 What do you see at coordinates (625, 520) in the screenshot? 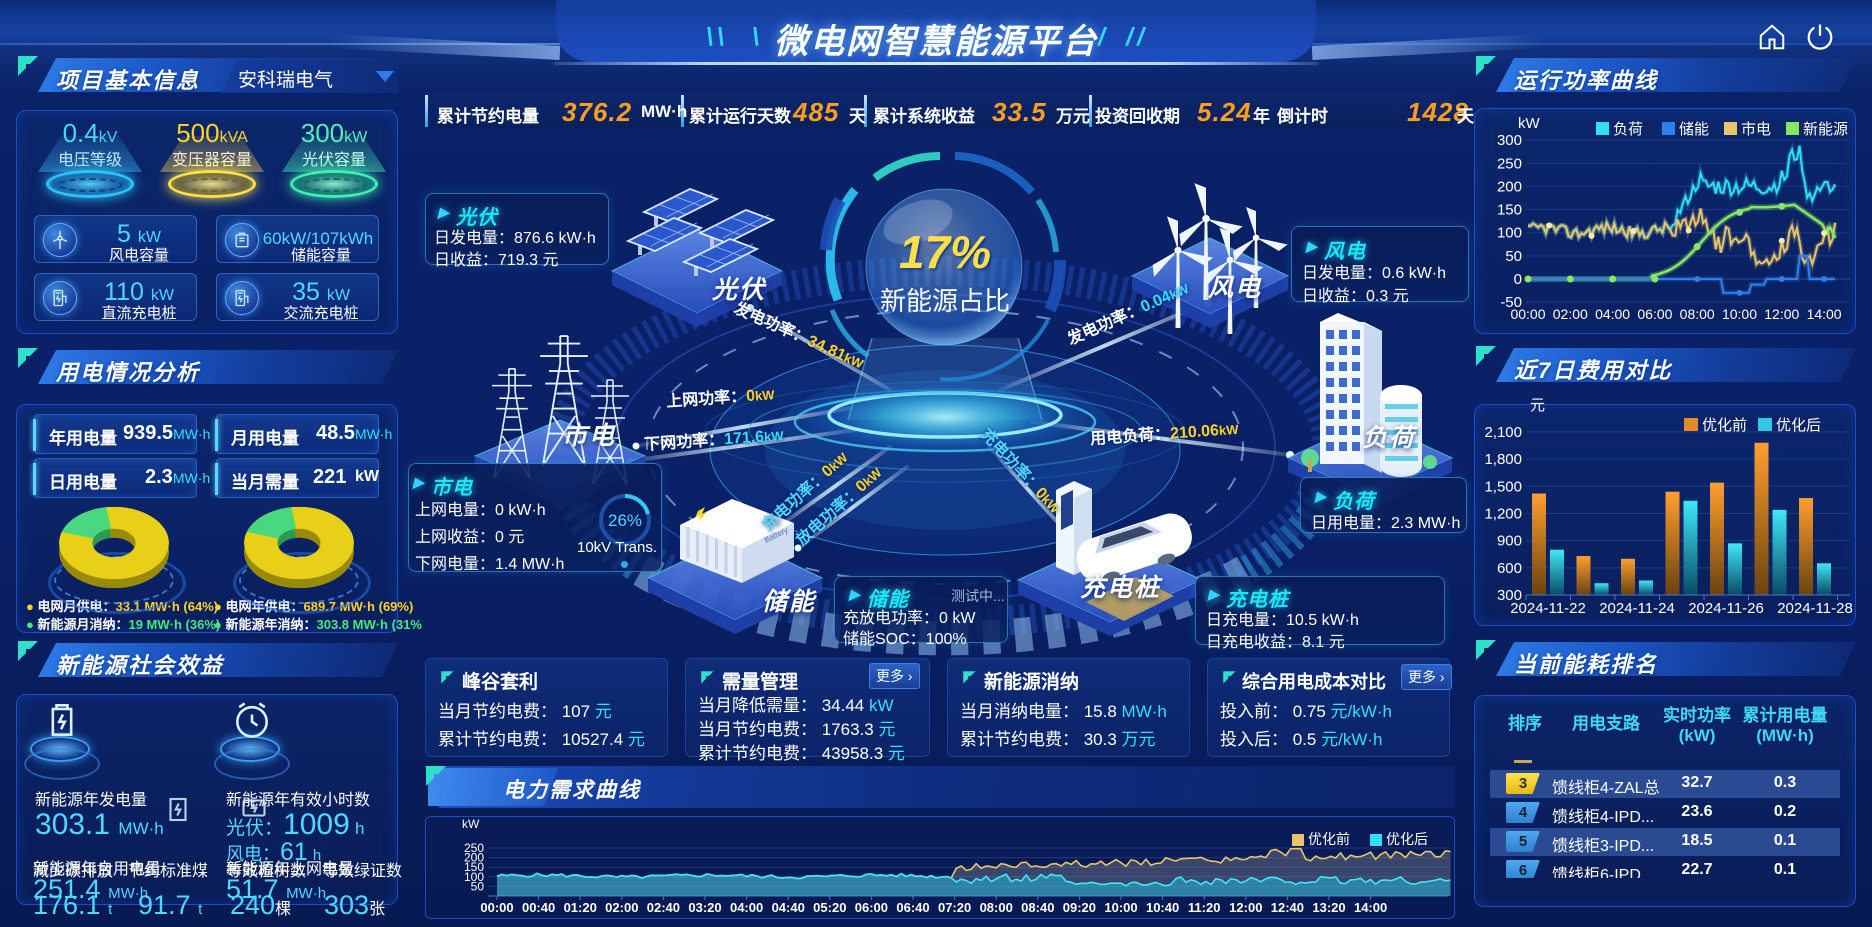
I see `svg-text: 26%` at bounding box center [625, 520].